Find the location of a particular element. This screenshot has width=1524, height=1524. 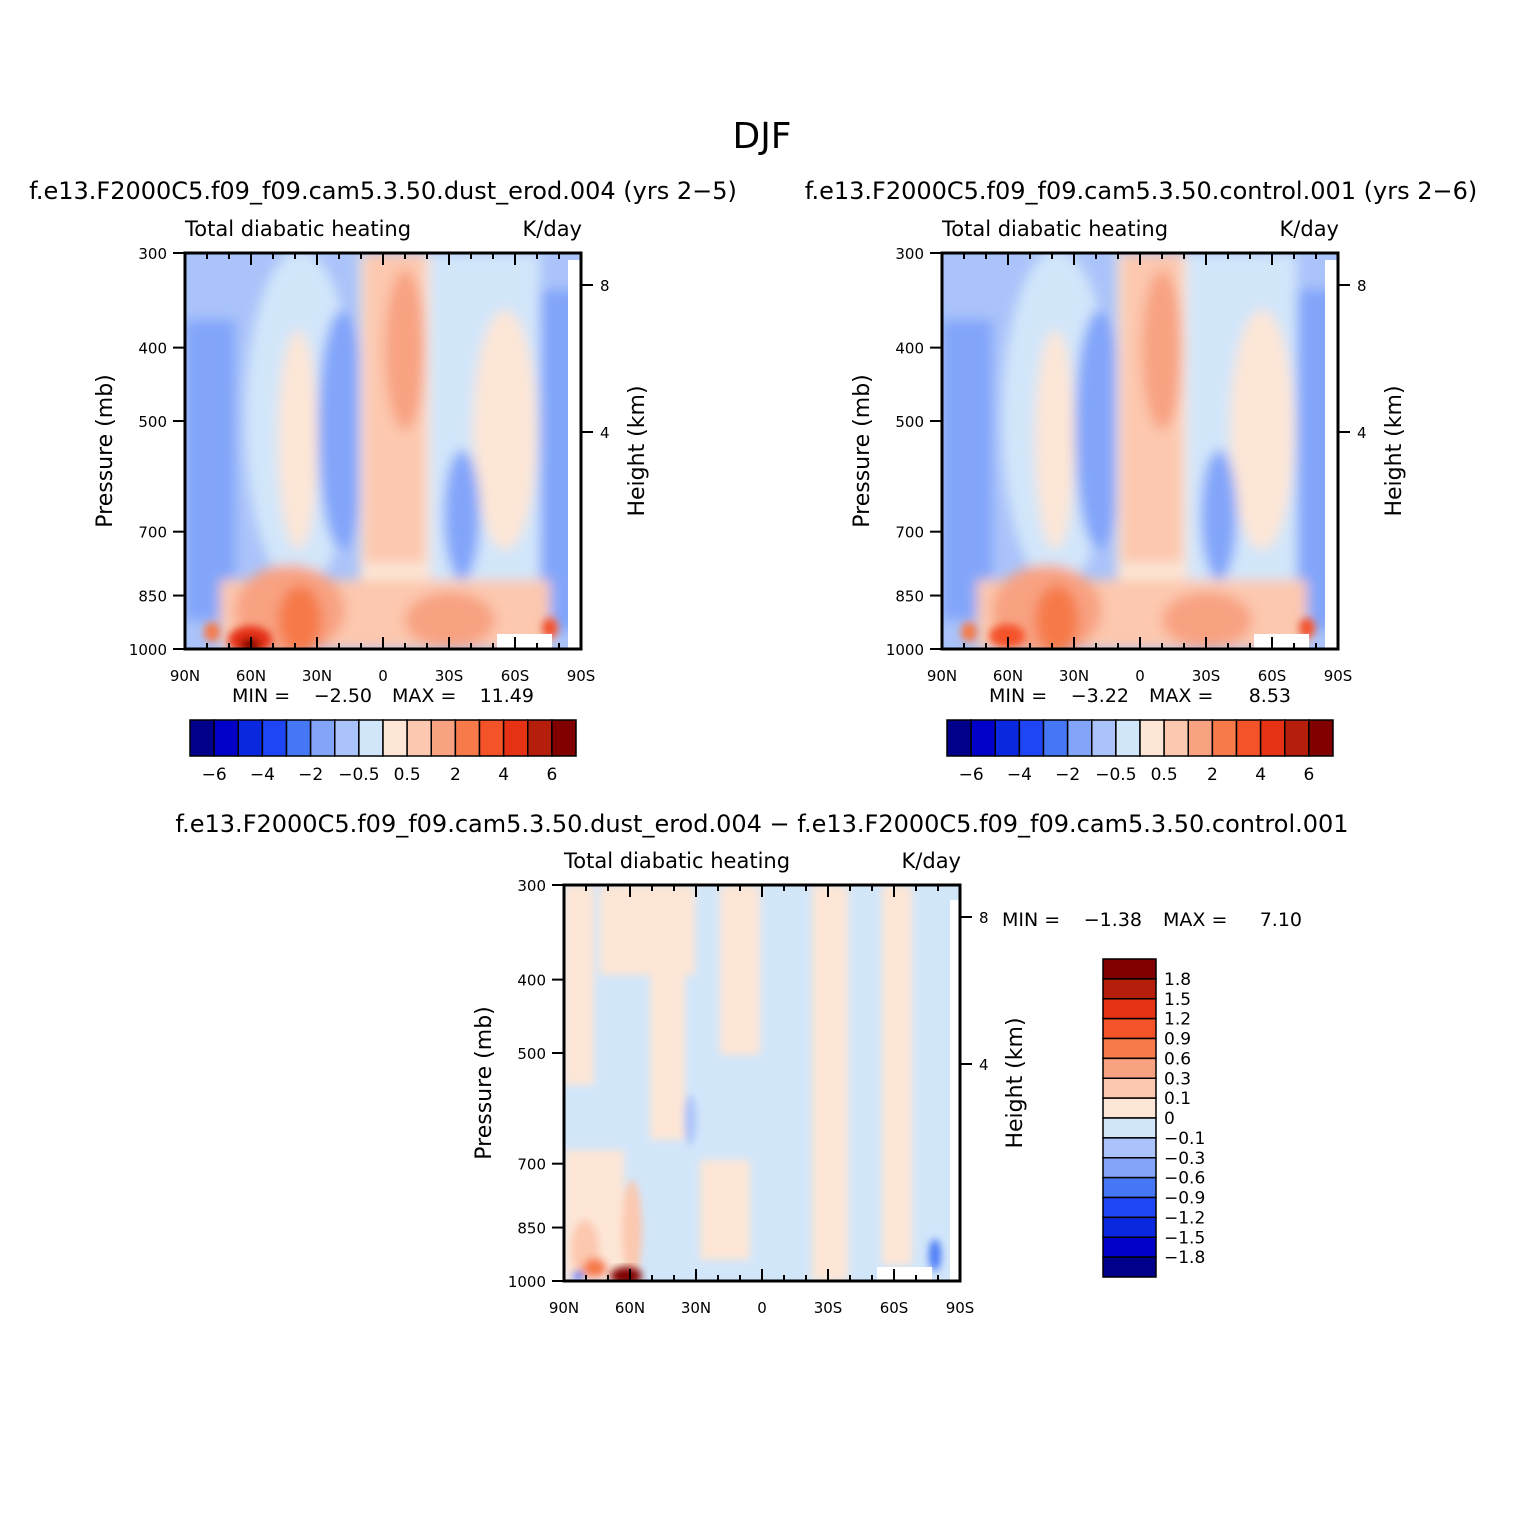

colorbar-label: 4 is located at coordinates (1260, 775).